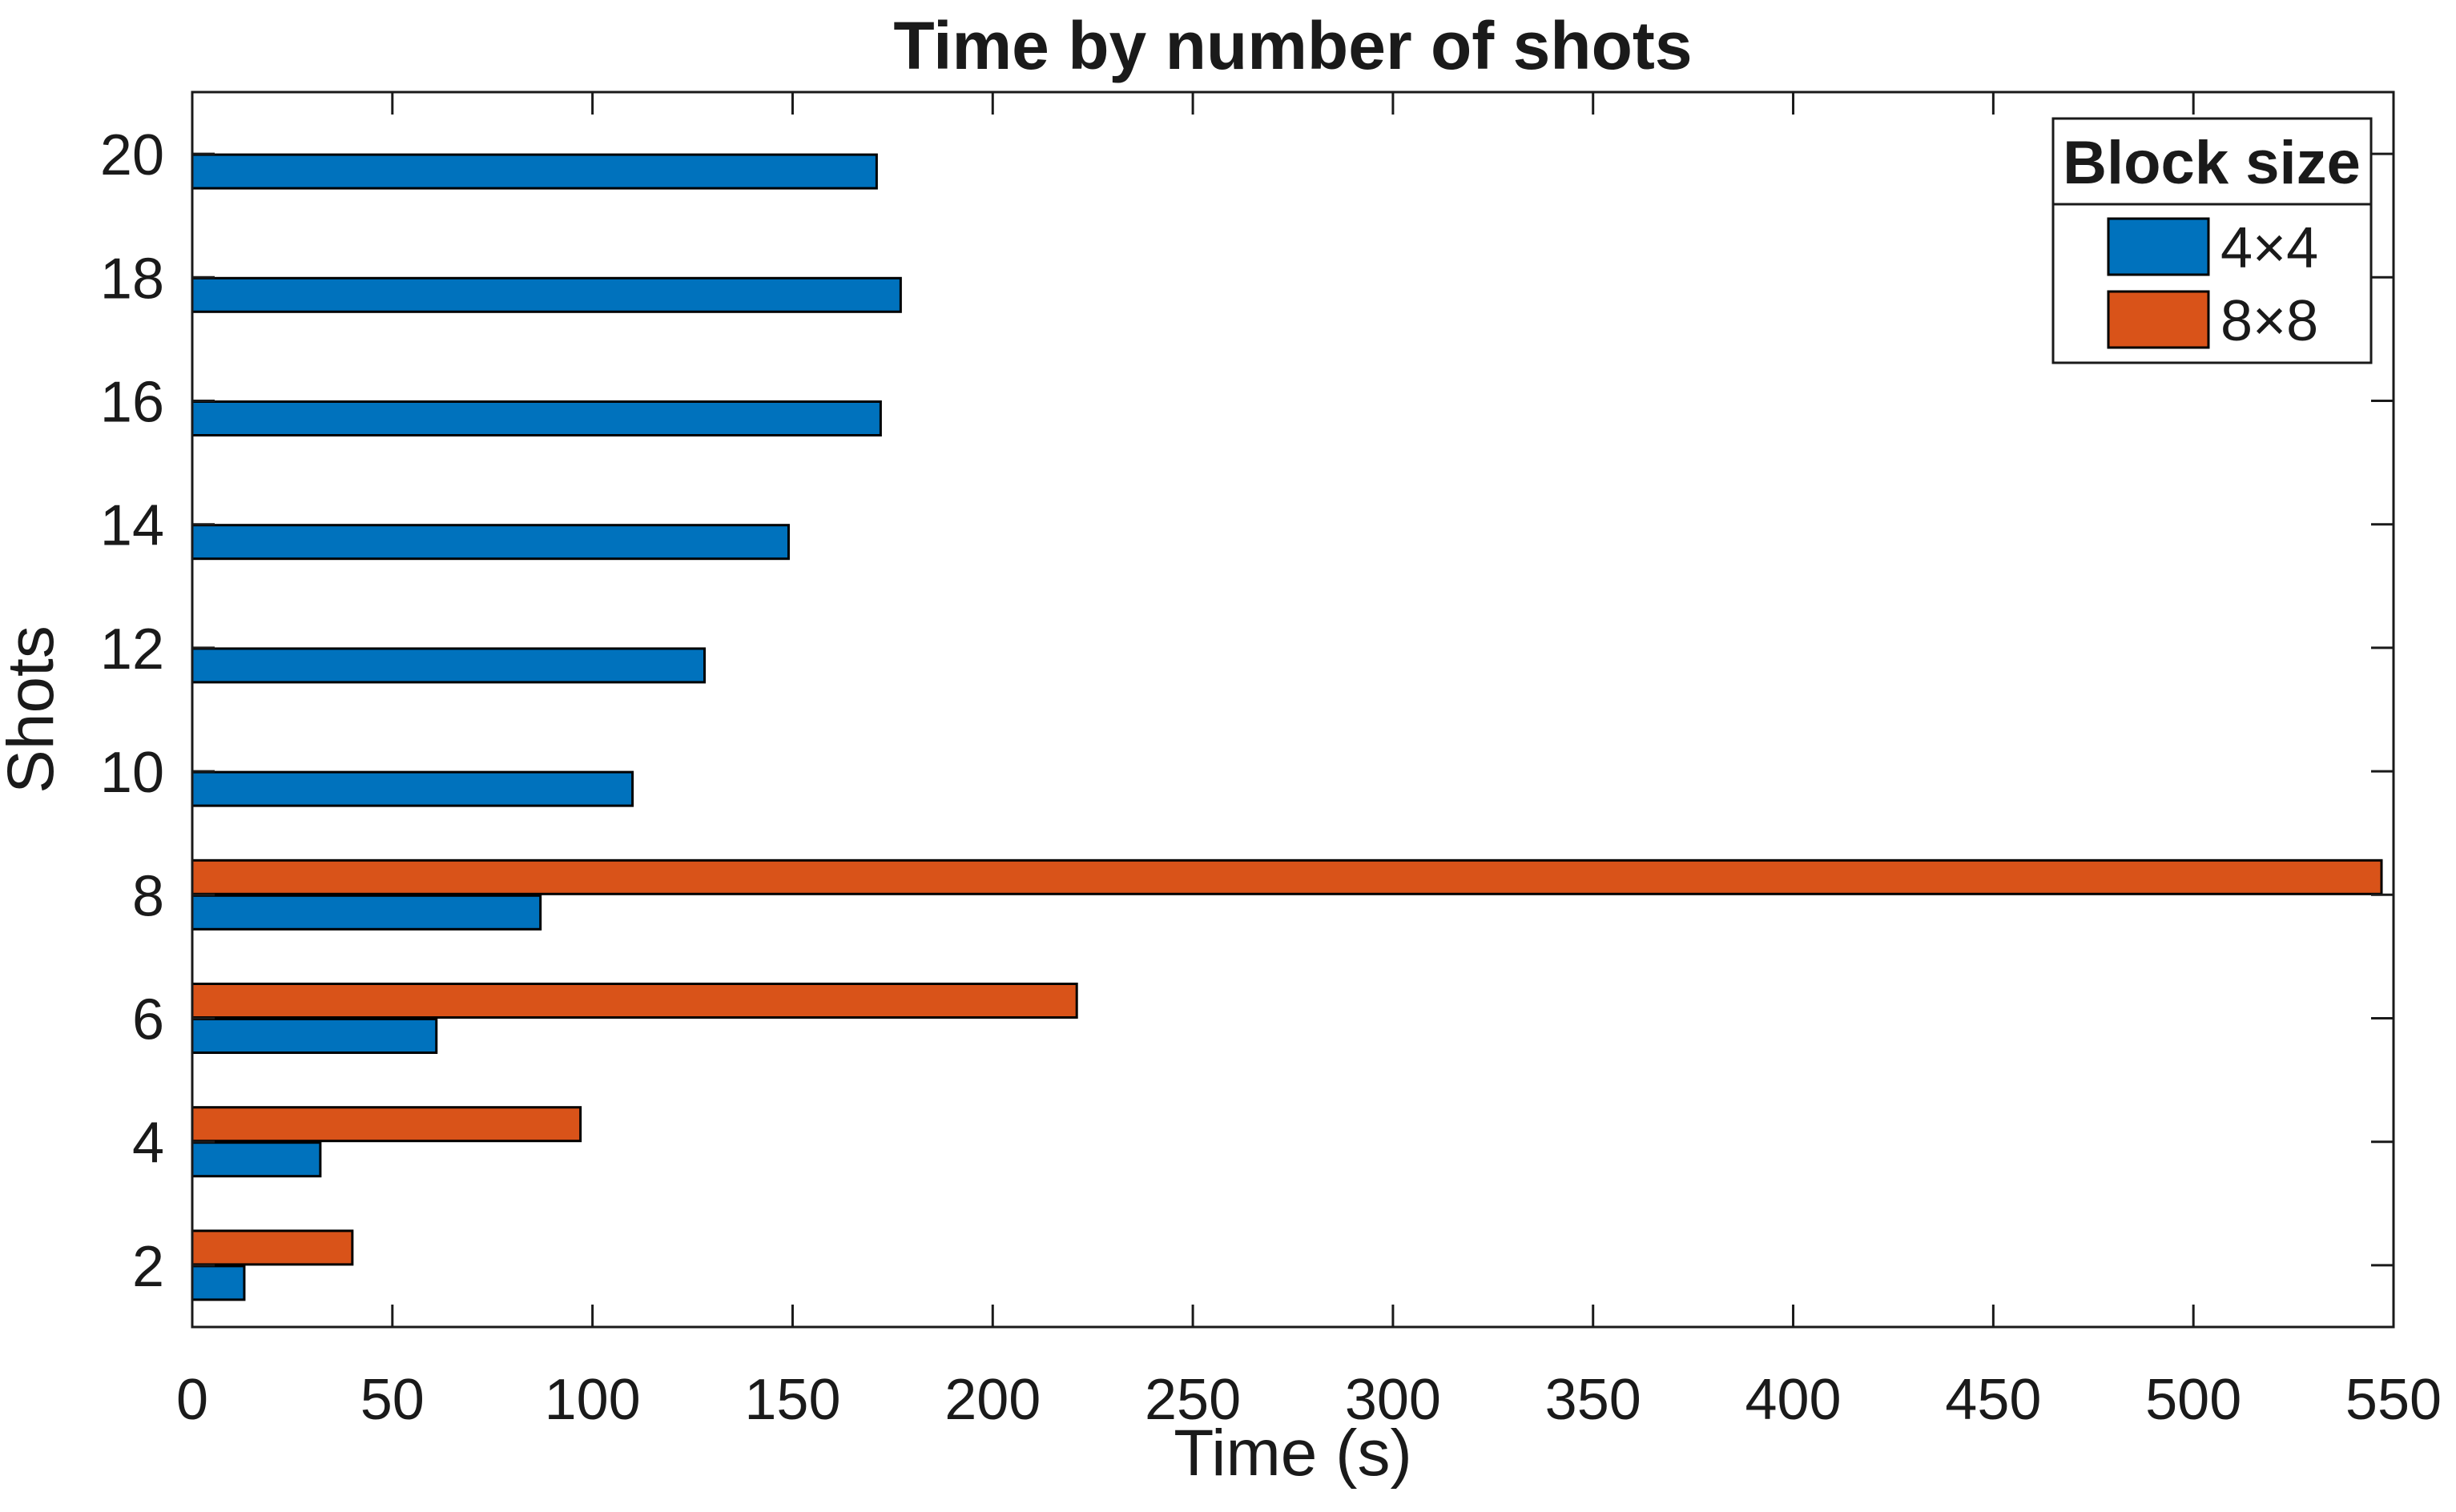 This screenshot has height=1512, width=2456. Describe the element at coordinates (1793, 1400) in the screenshot. I see `x-tick-label: 400` at that location.